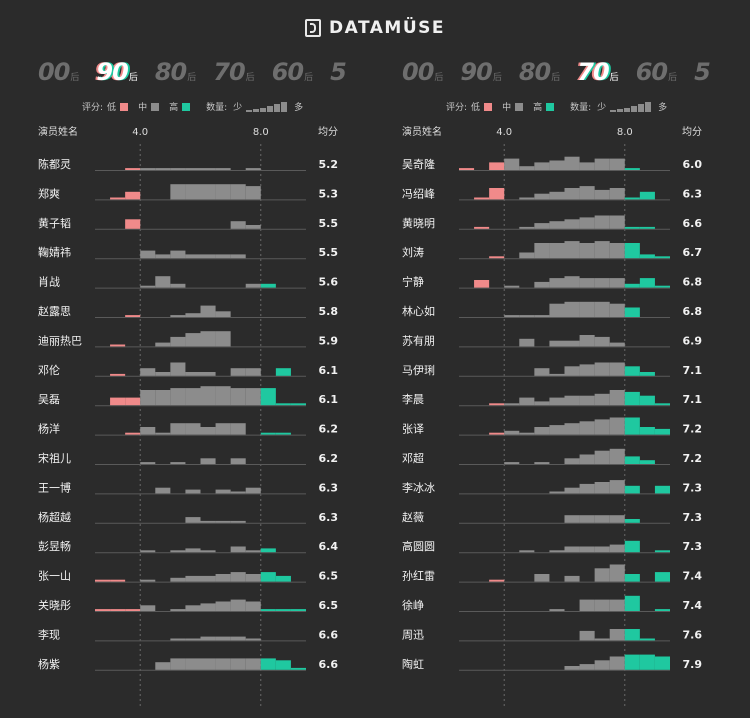 The width and height of the screenshot is (750, 718). Describe the element at coordinates (418, 311) in the screenshot. I see `actor-name: 林心如` at that location.